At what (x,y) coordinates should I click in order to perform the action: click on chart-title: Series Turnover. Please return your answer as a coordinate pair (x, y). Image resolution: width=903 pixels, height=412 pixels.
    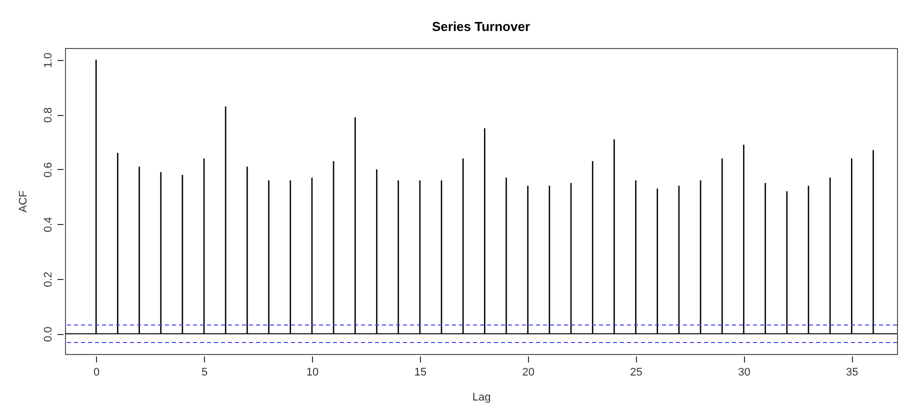
    Looking at the image, I should click on (481, 26).